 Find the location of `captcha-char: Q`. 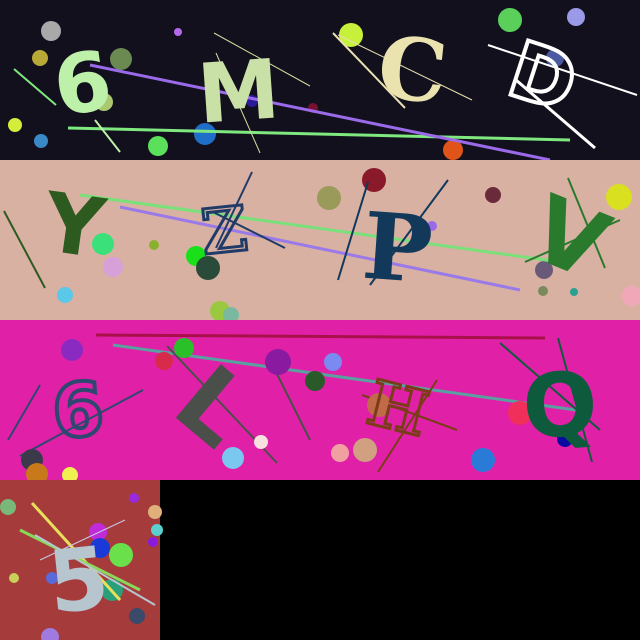

captcha-char: Q is located at coordinates (560, 406).